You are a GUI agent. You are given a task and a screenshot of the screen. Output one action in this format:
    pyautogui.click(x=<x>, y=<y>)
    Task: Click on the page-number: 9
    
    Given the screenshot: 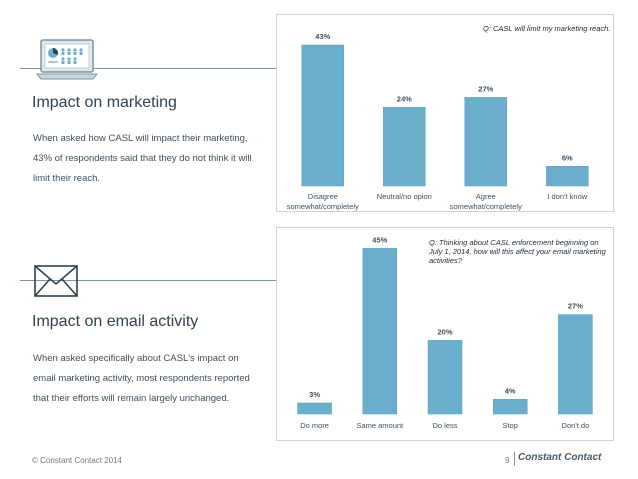 What is the action you would take?
    pyautogui.click(x=507, y=460)
    